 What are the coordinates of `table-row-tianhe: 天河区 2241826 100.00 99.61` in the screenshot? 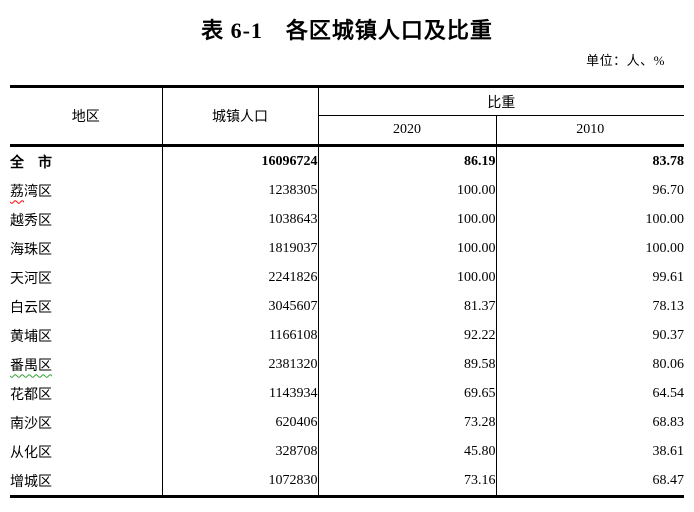 It's located at (347, 277).